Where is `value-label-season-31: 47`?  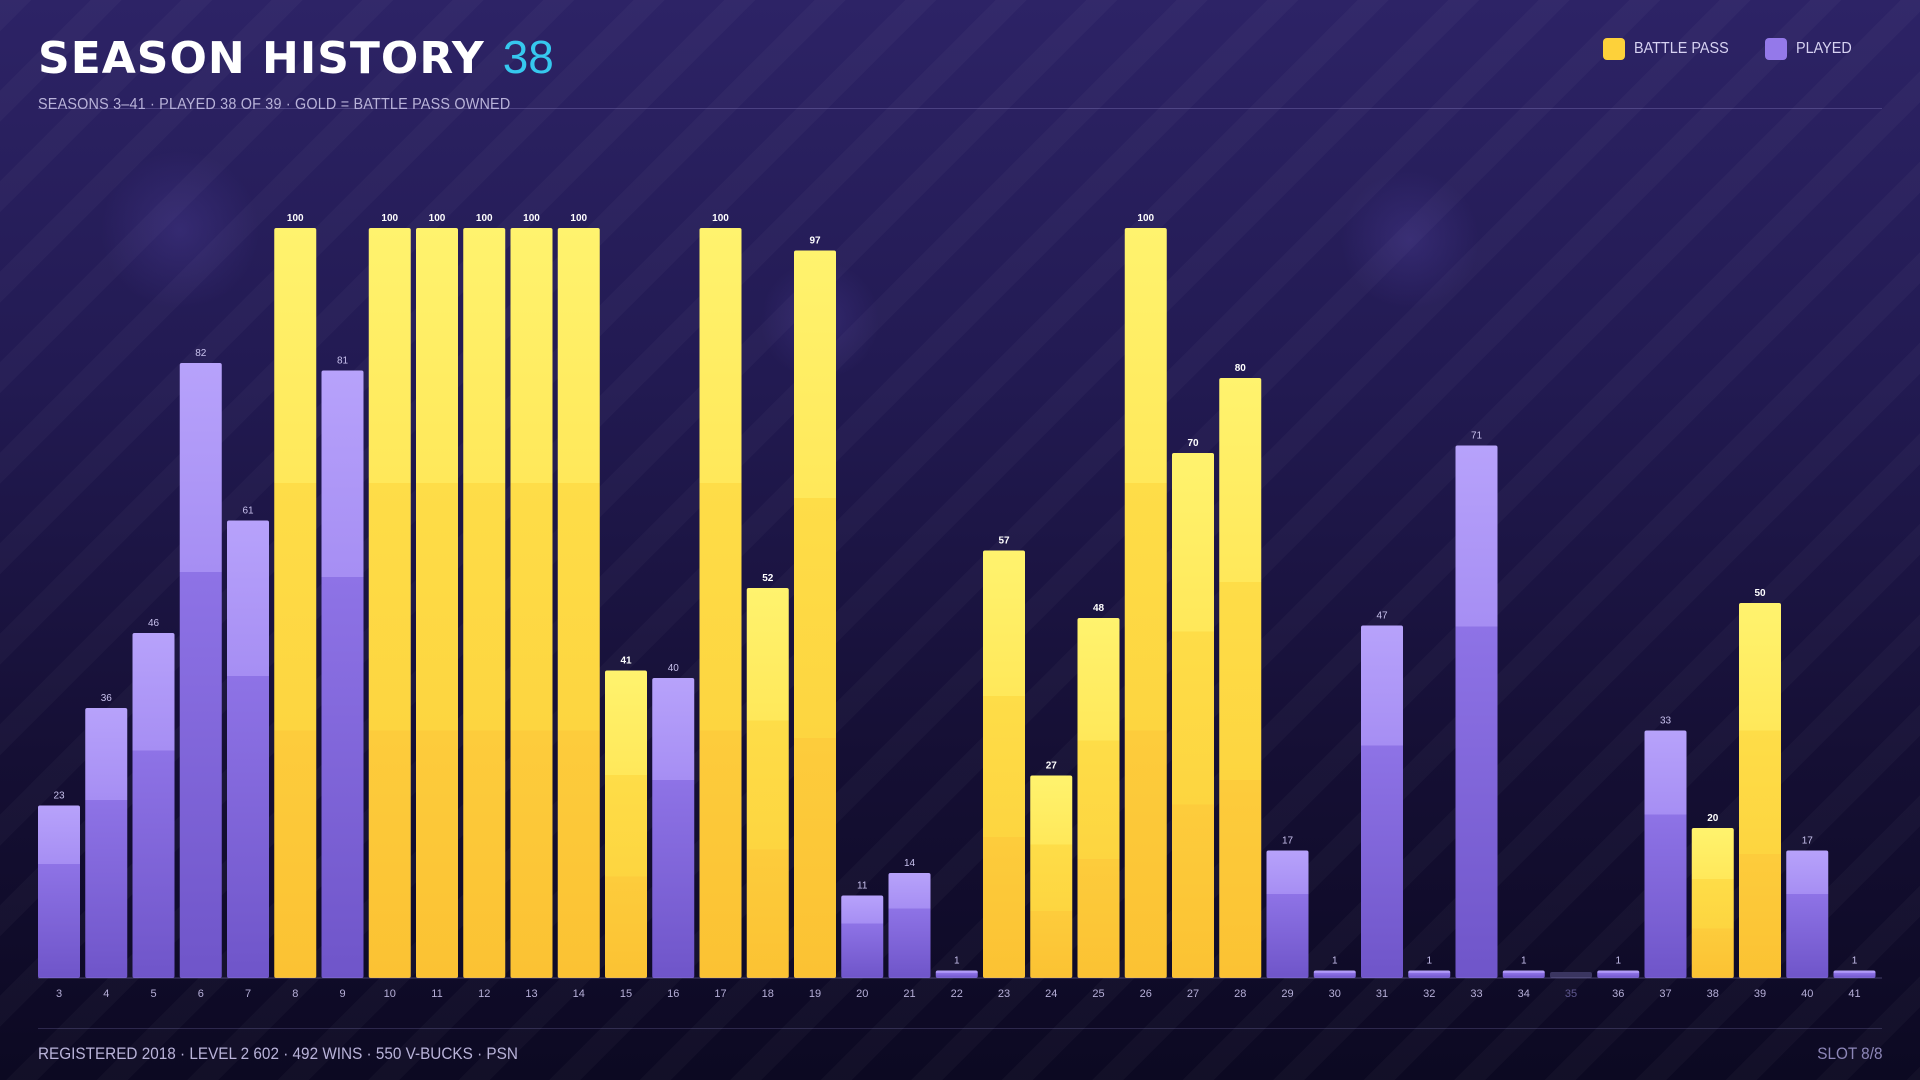 value-label-season-31: 47 is located at coordinates (1382, 616).